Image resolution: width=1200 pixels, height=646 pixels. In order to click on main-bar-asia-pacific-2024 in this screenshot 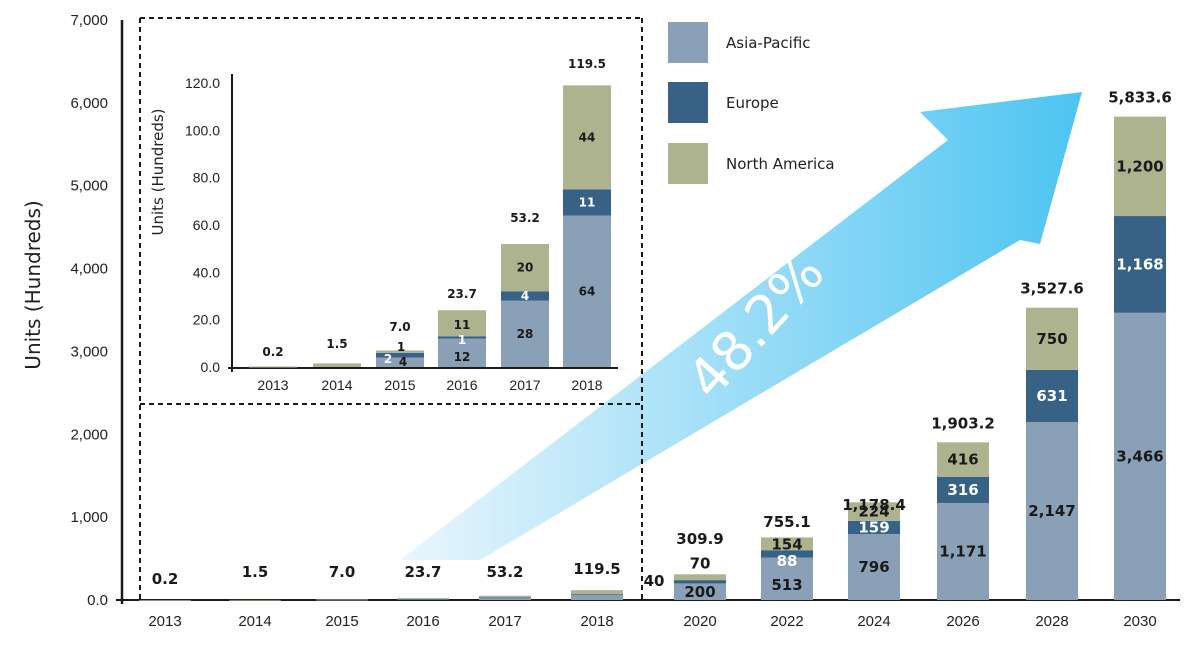, I will do `click(874, 567)`.